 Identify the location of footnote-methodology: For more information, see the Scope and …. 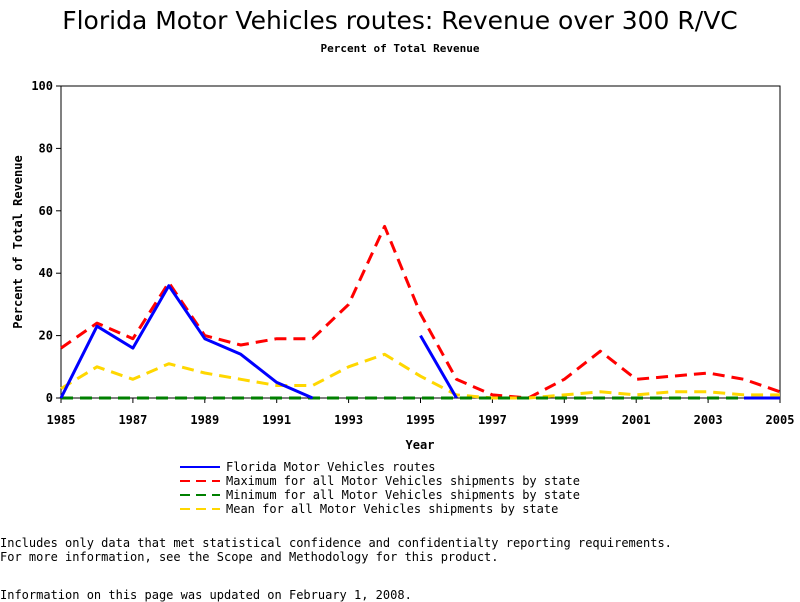
(249, 557).